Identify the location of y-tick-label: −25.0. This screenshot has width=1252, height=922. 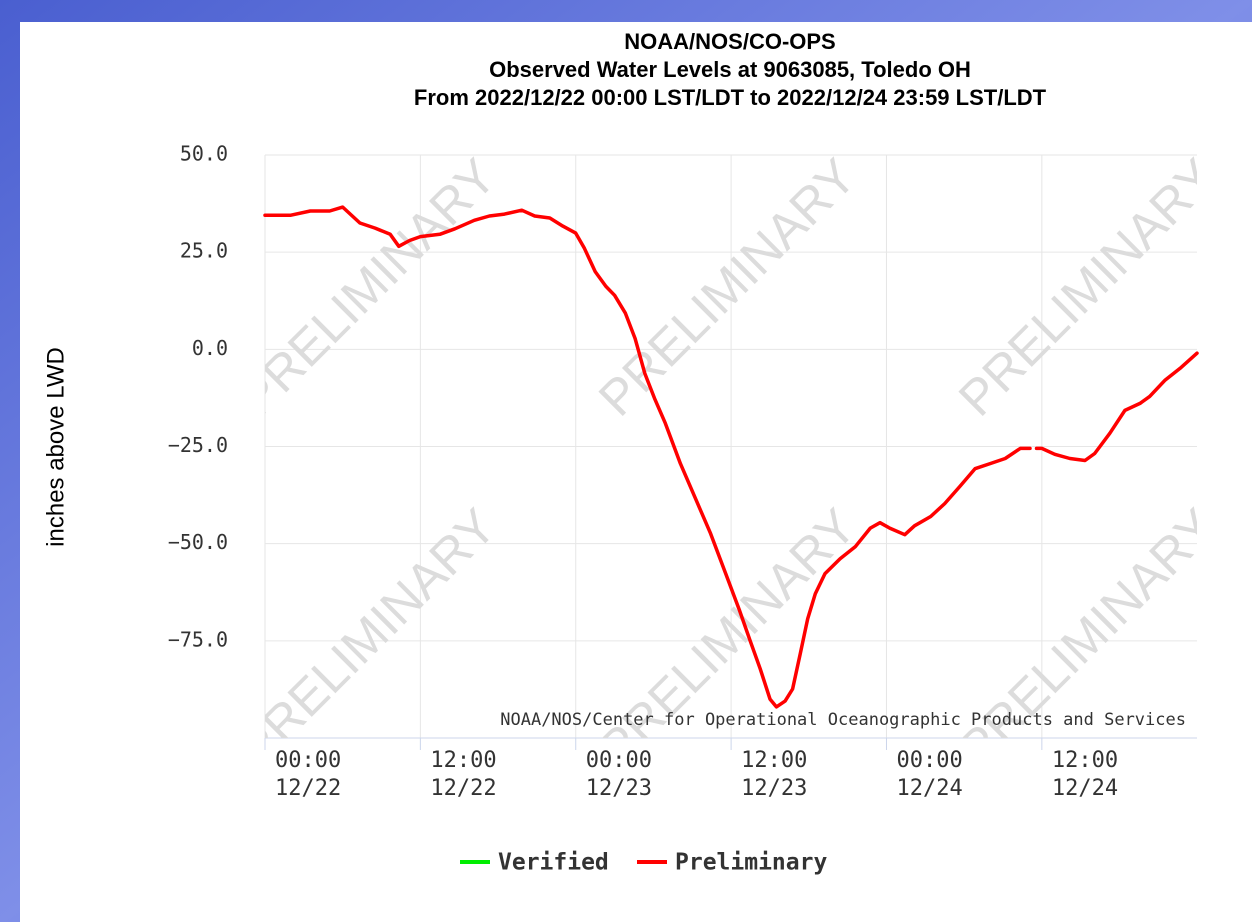
(198, 445).